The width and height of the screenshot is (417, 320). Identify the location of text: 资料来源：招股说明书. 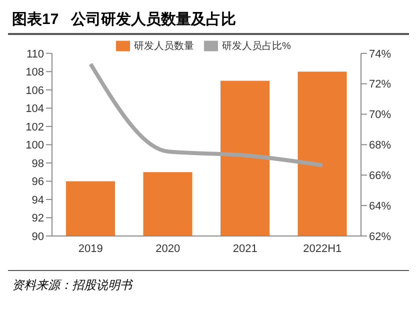
(208, 282).